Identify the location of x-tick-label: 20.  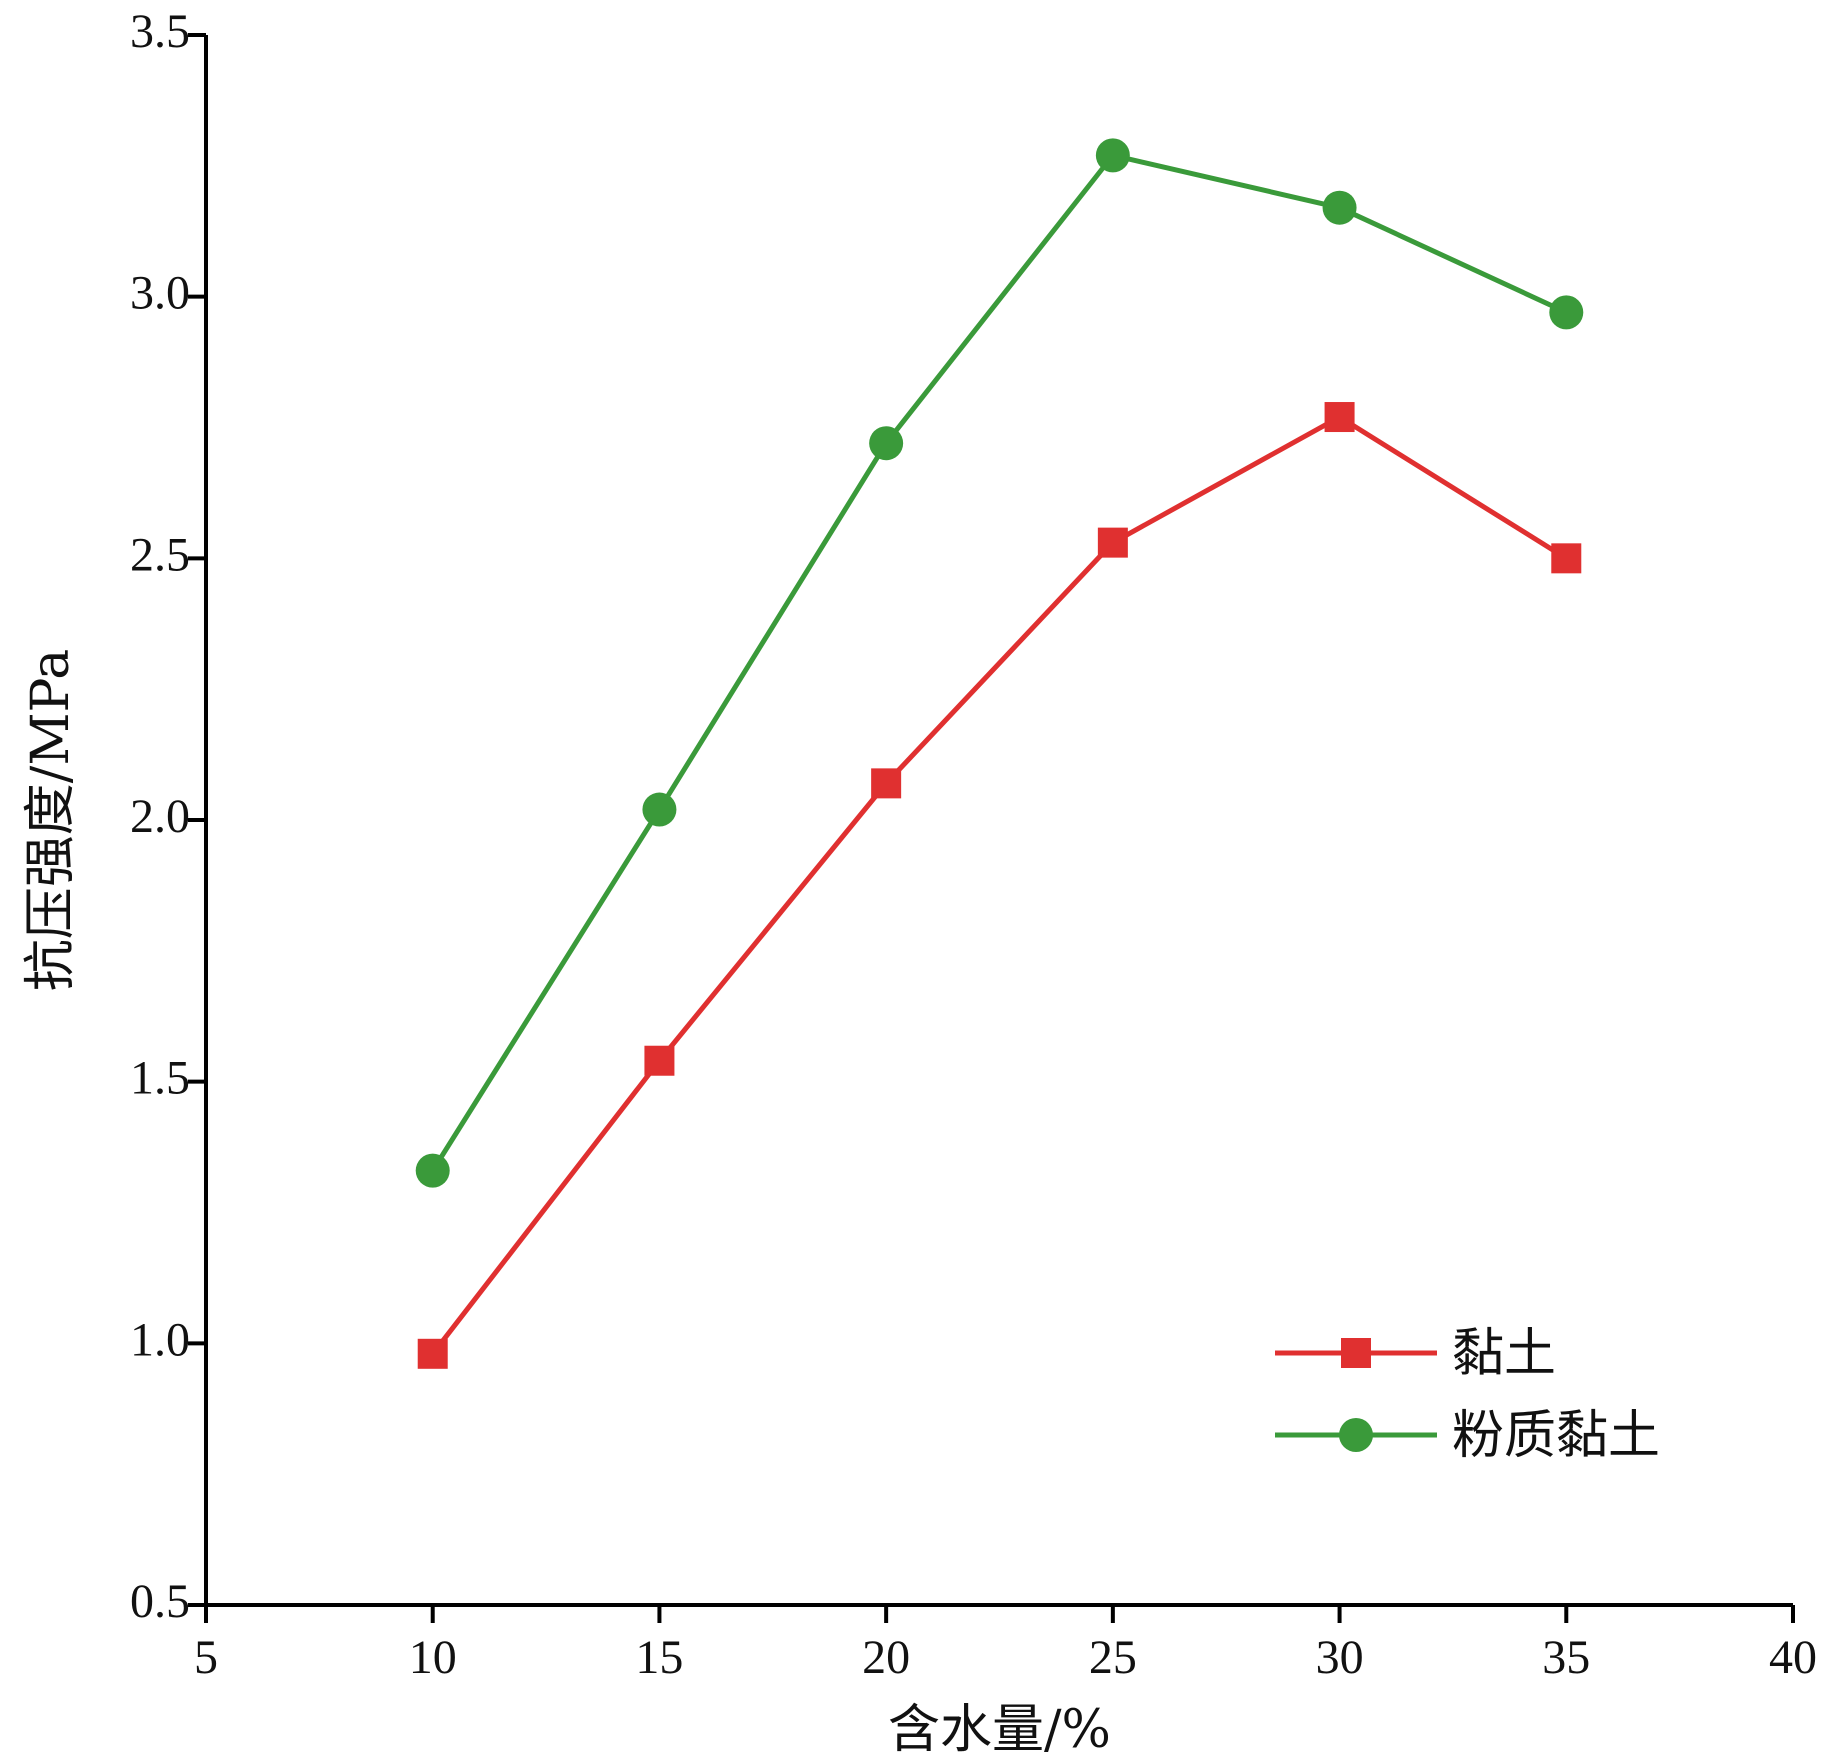
(886, 1657).